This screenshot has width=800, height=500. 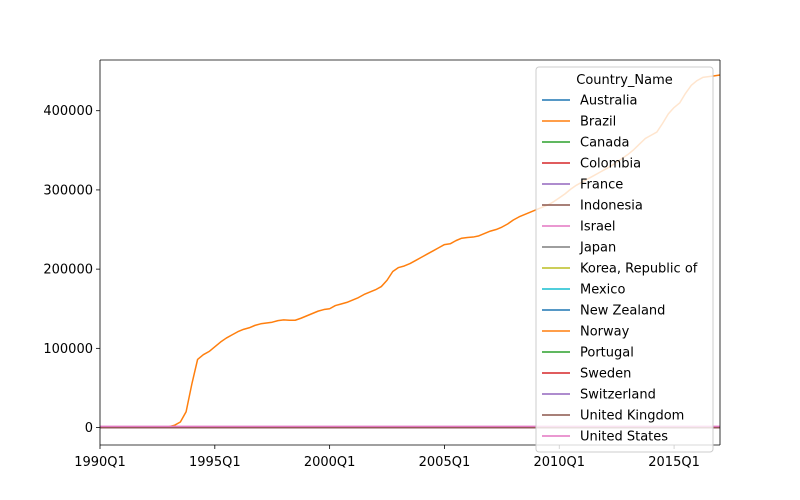 What do you see at coordinates (445, 462) in the screenshot?
I see `x-tick-label: 2005Q1` at bounding box center [445, 462].